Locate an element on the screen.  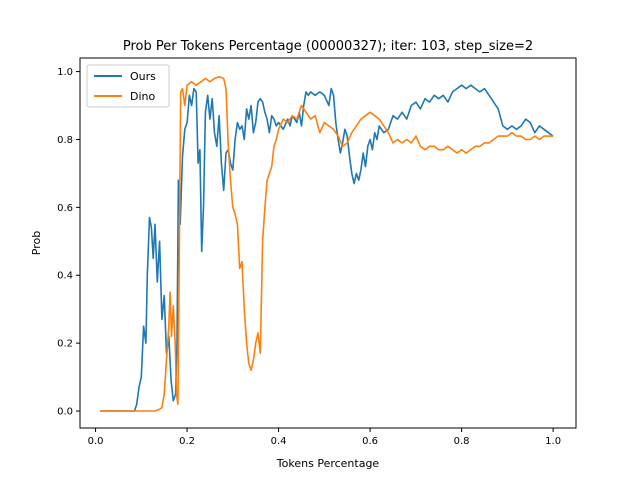
y-tick-label: 0.8 is located at coordinates (65, 140).